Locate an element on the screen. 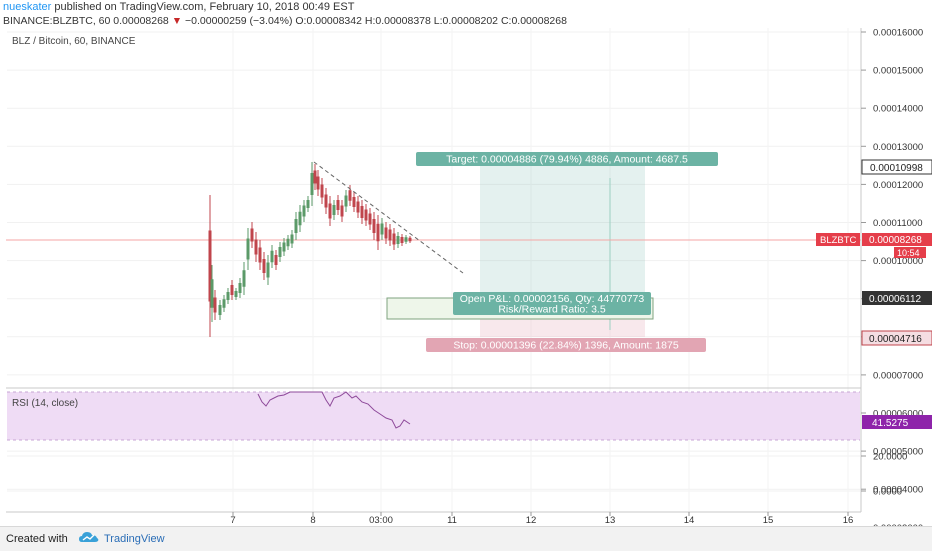 Image resolution: width=932 pixels, height=551 pixels. chart-title: BLZ / Bitcoin, 60, BINANCE is located at coordinates (74, 41).